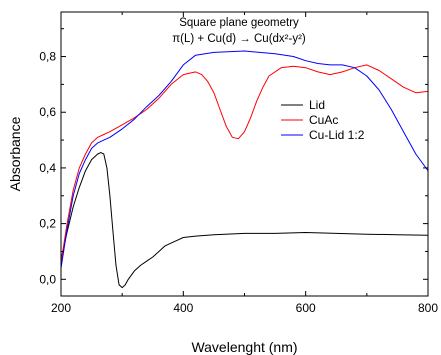 The height and width of the screenshot is (355, 441). I want to click on y-tick-label: 0,8, so click(47, 57).